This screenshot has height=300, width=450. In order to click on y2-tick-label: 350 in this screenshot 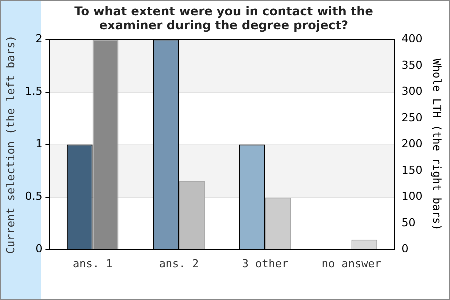, I will do `click(412, 65)`.